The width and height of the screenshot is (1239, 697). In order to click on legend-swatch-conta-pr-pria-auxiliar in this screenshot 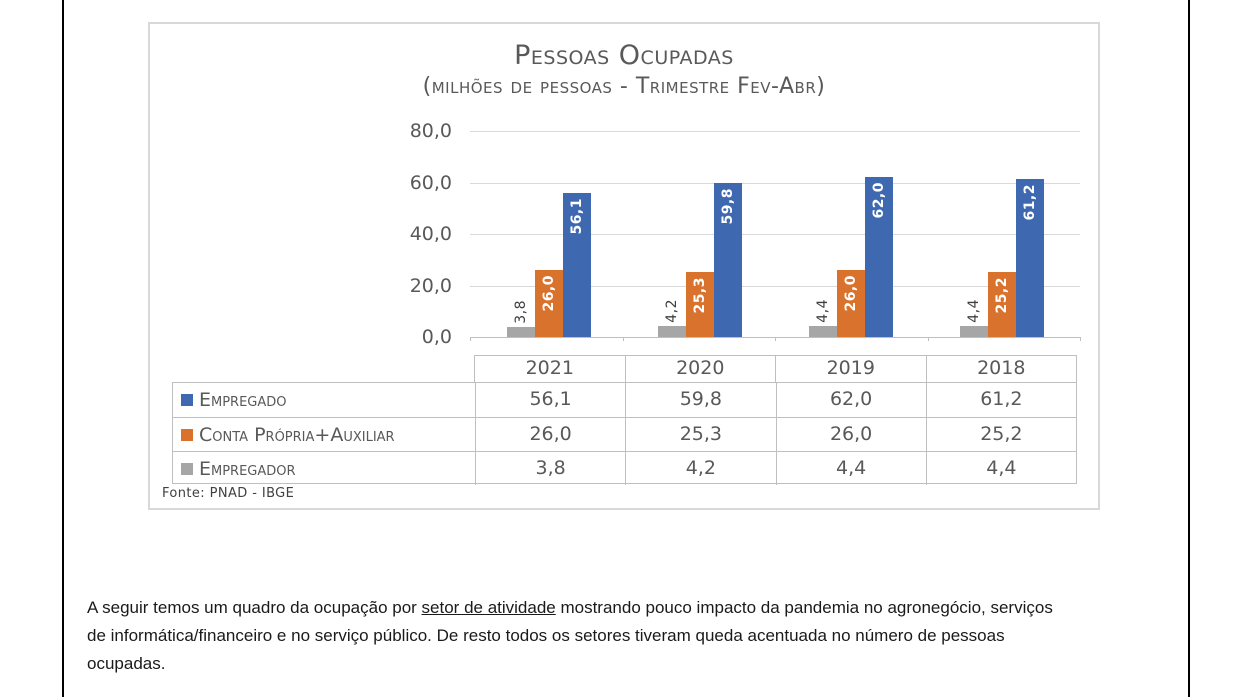, I will do `click(187, 434)`.